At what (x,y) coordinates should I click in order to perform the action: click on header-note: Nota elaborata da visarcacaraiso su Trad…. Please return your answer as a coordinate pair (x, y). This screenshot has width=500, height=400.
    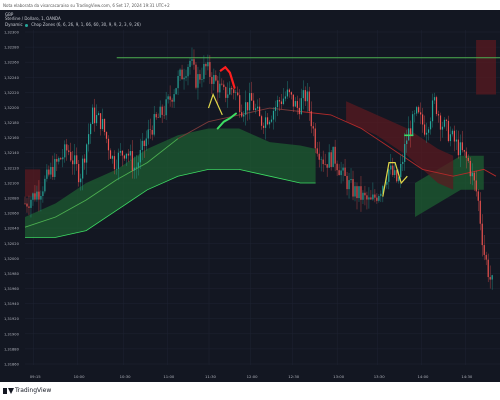
    Looking at the image, I should click on (86, 5).